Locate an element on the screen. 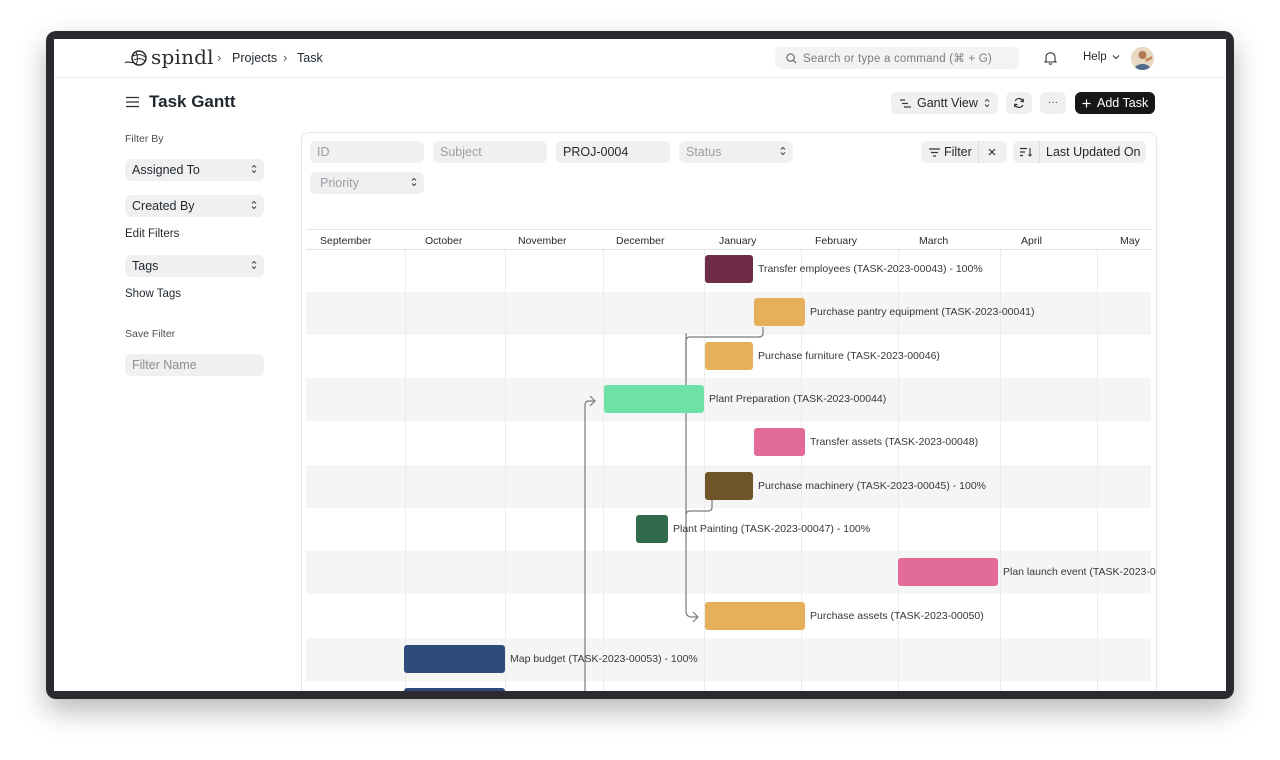 The height and width of the screenshot is (760, 1280). assigned-to-select: Assigned To is located at coordinates (194, 170).